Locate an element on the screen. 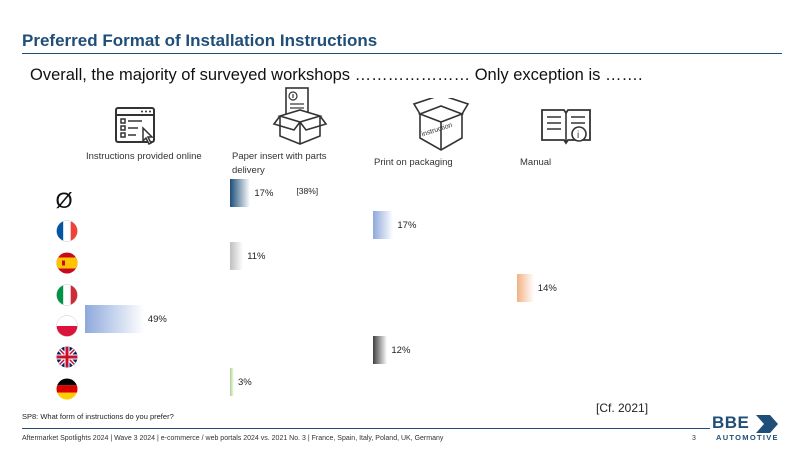 Image resolution: width=800 pixels, height=450 pixels. value-label-spain: 11% is located at coordinates (256, 256).